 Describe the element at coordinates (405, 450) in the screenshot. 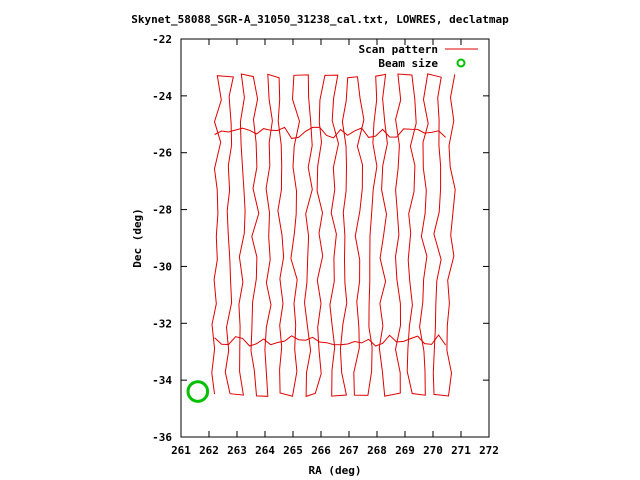

I see `x-tick-label: 269` at that location.